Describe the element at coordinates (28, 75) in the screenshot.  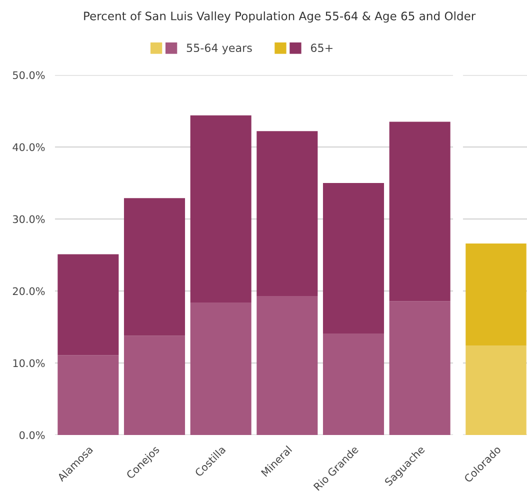
I see `y-tick-label: 50.0%` at that location.